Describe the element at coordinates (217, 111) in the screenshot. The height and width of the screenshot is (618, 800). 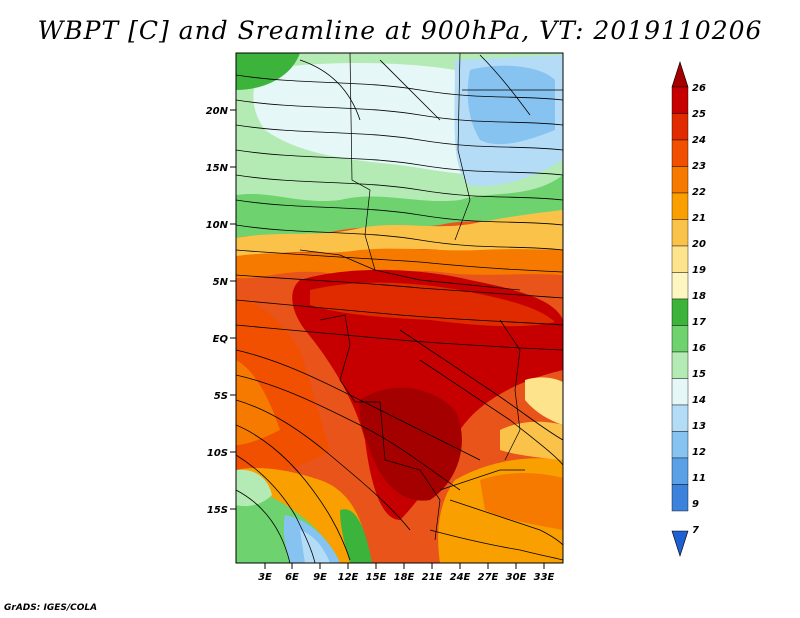
I see `lat-label: 20N` at that location.